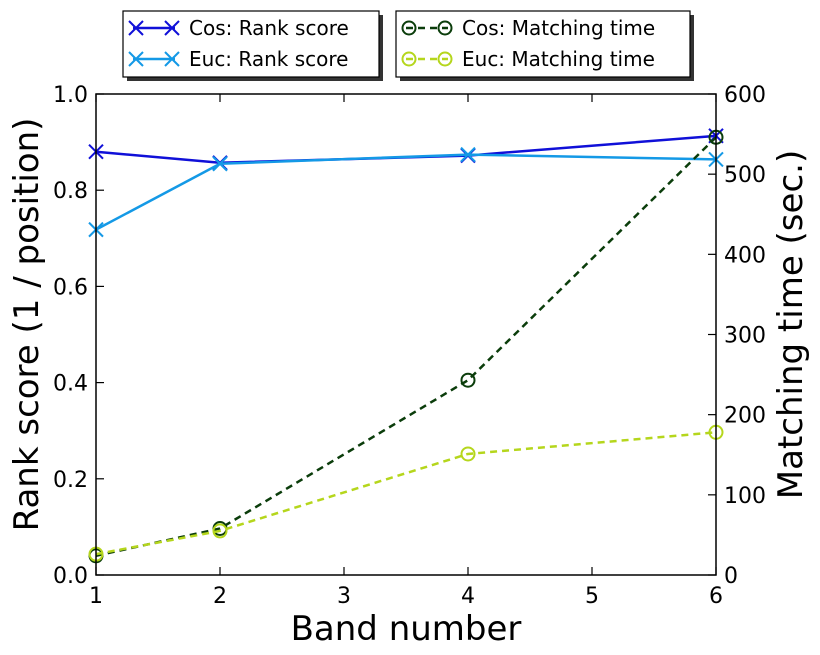 Image resolution: width=820 pixels, height=655 pixels. I want to click on legend-matching-time: Cos: Matching time Euc: Matching time, so click(544, 45).